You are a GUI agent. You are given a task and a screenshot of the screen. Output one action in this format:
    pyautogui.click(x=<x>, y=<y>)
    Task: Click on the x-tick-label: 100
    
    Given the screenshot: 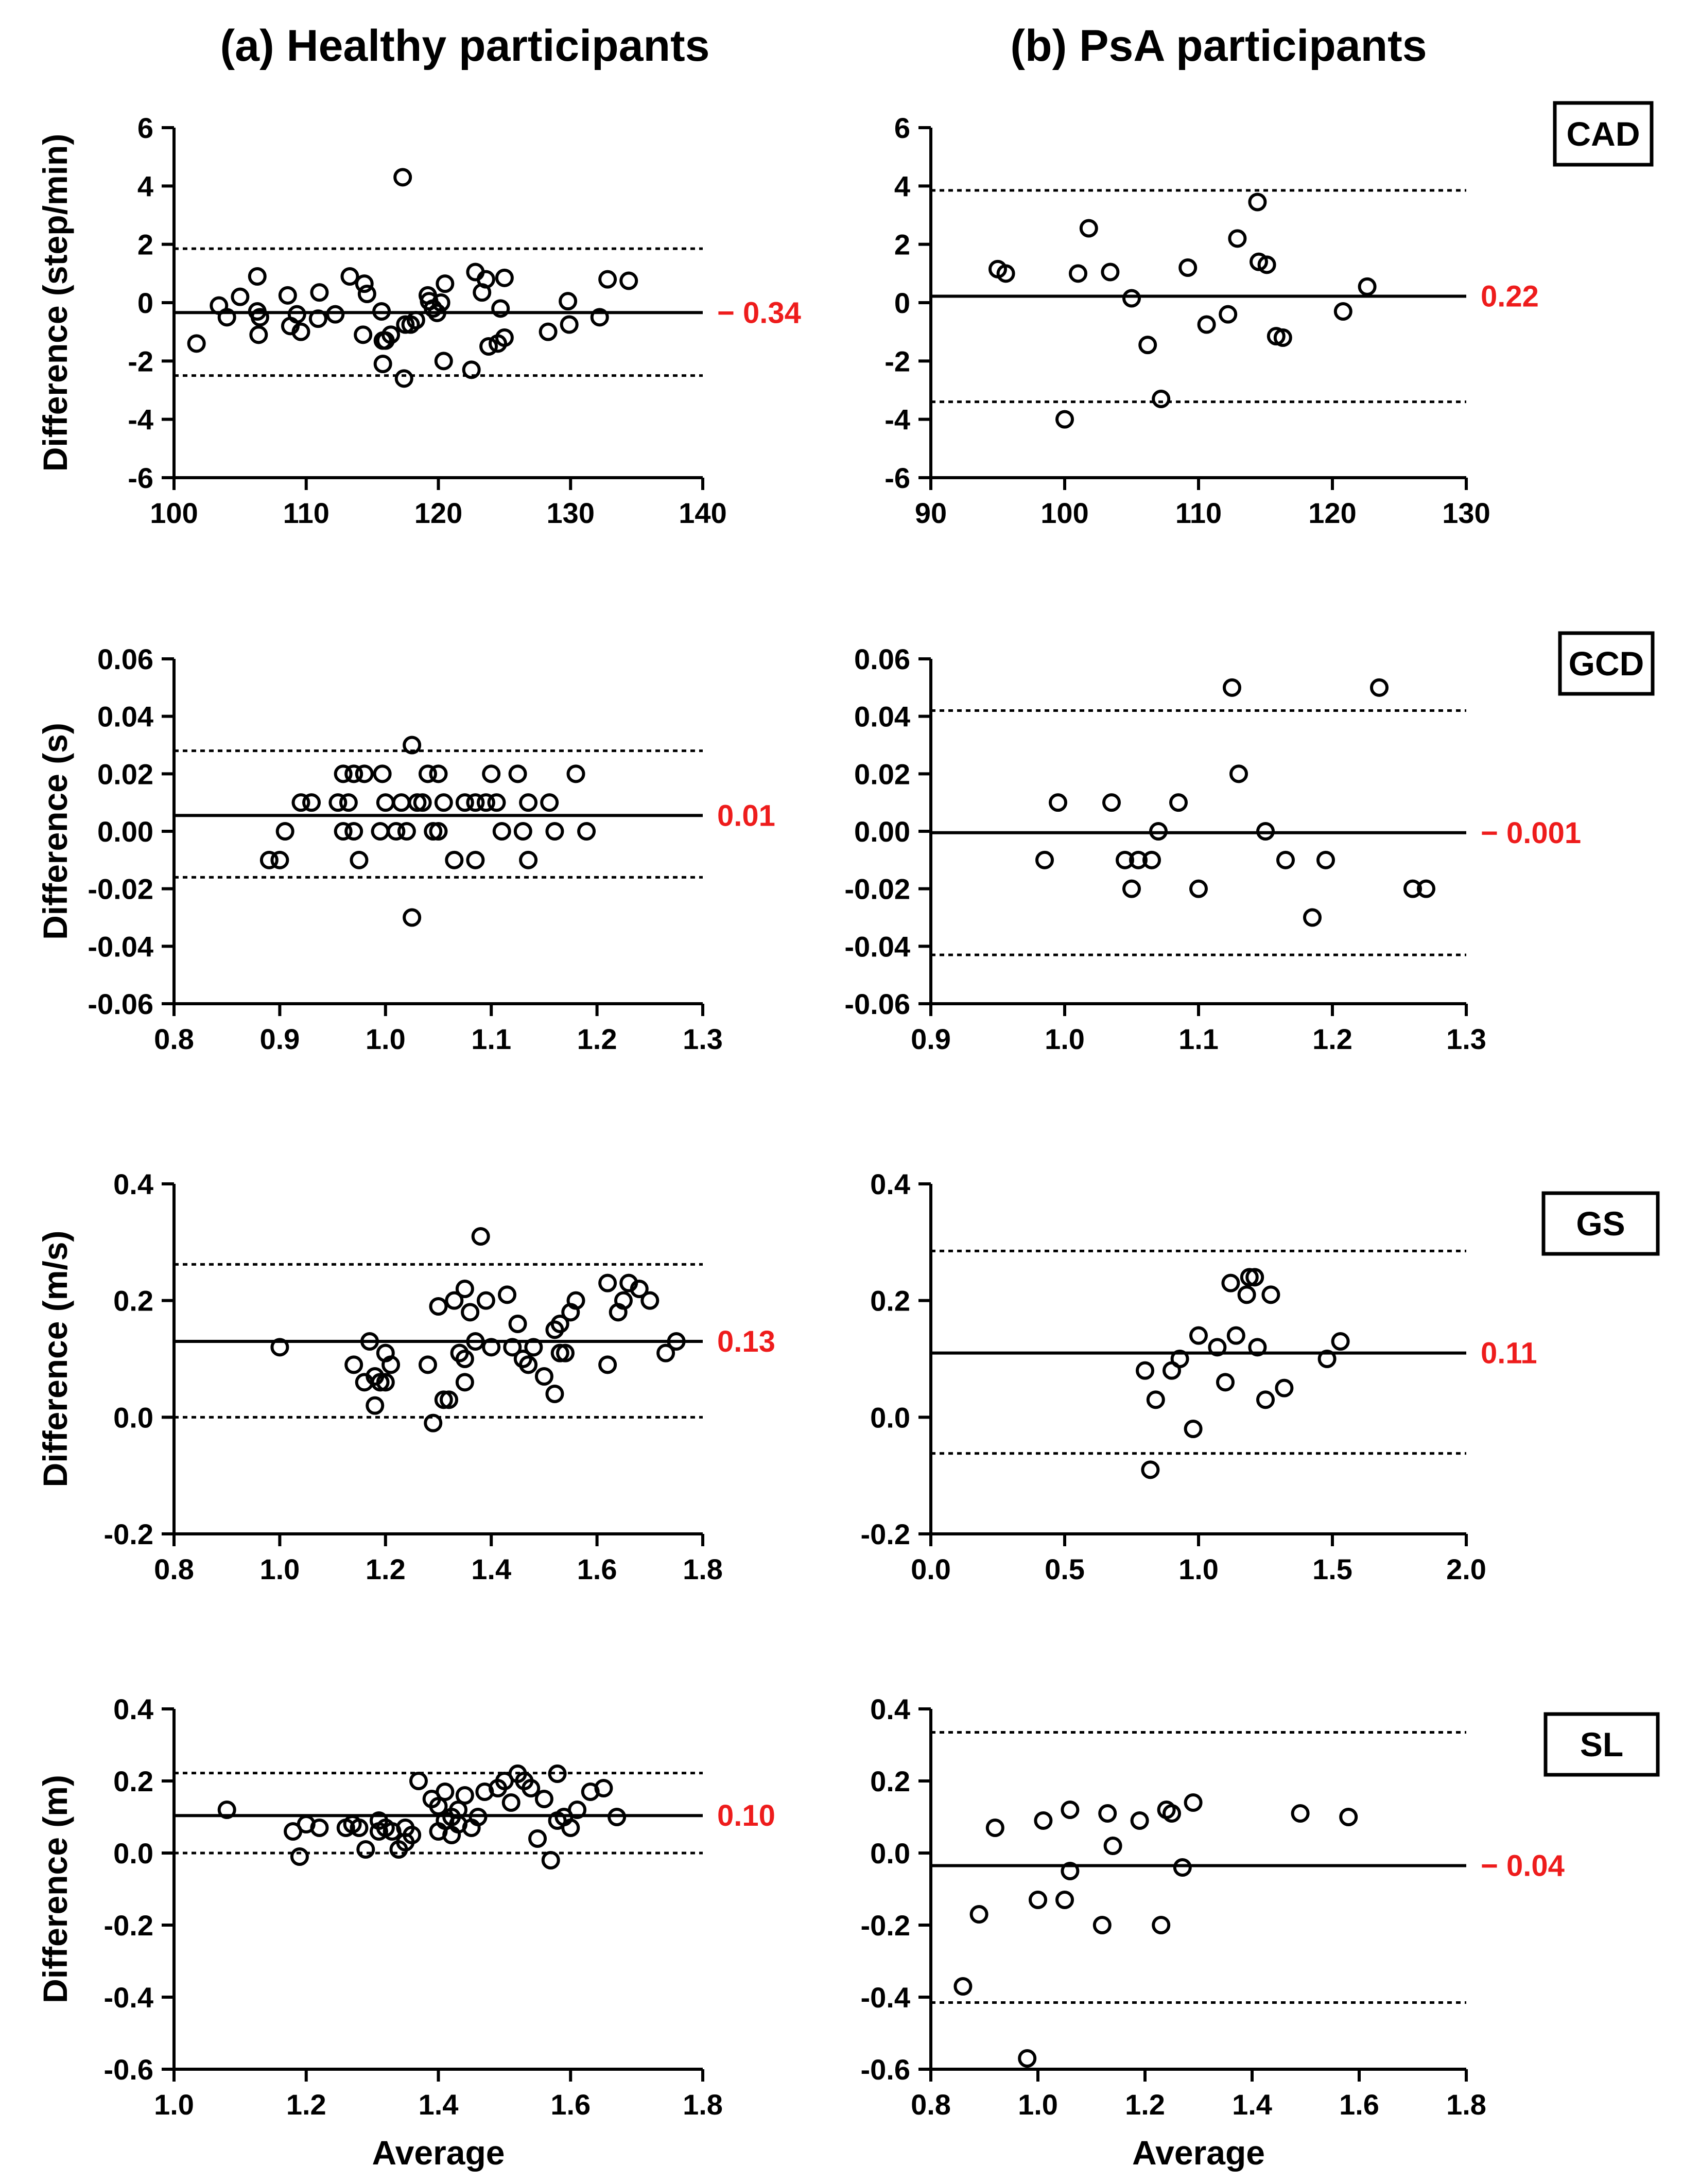 What is the action you would take?
    pyautogui.click(x=1064, y=513)
    